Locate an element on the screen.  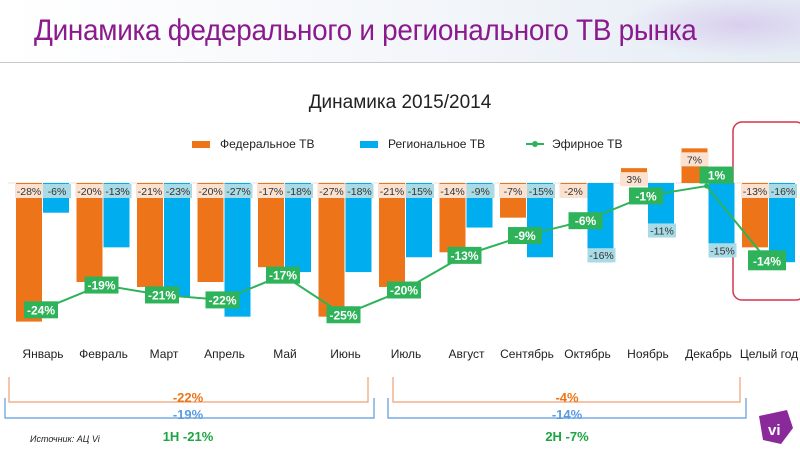
x-tick-label: Октябрь is located at coordinates (587, 354).